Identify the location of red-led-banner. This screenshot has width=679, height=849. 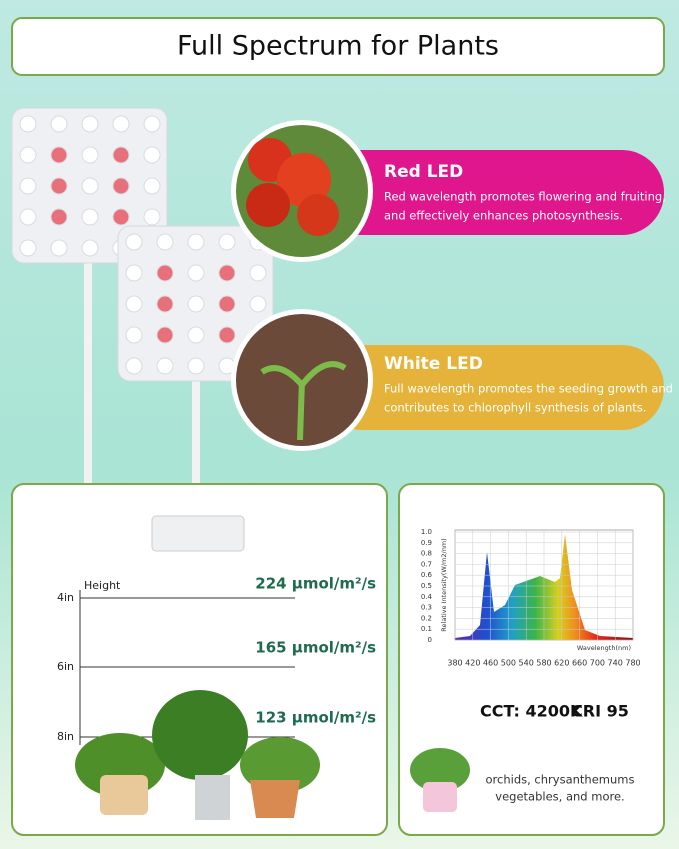
(492, 192).